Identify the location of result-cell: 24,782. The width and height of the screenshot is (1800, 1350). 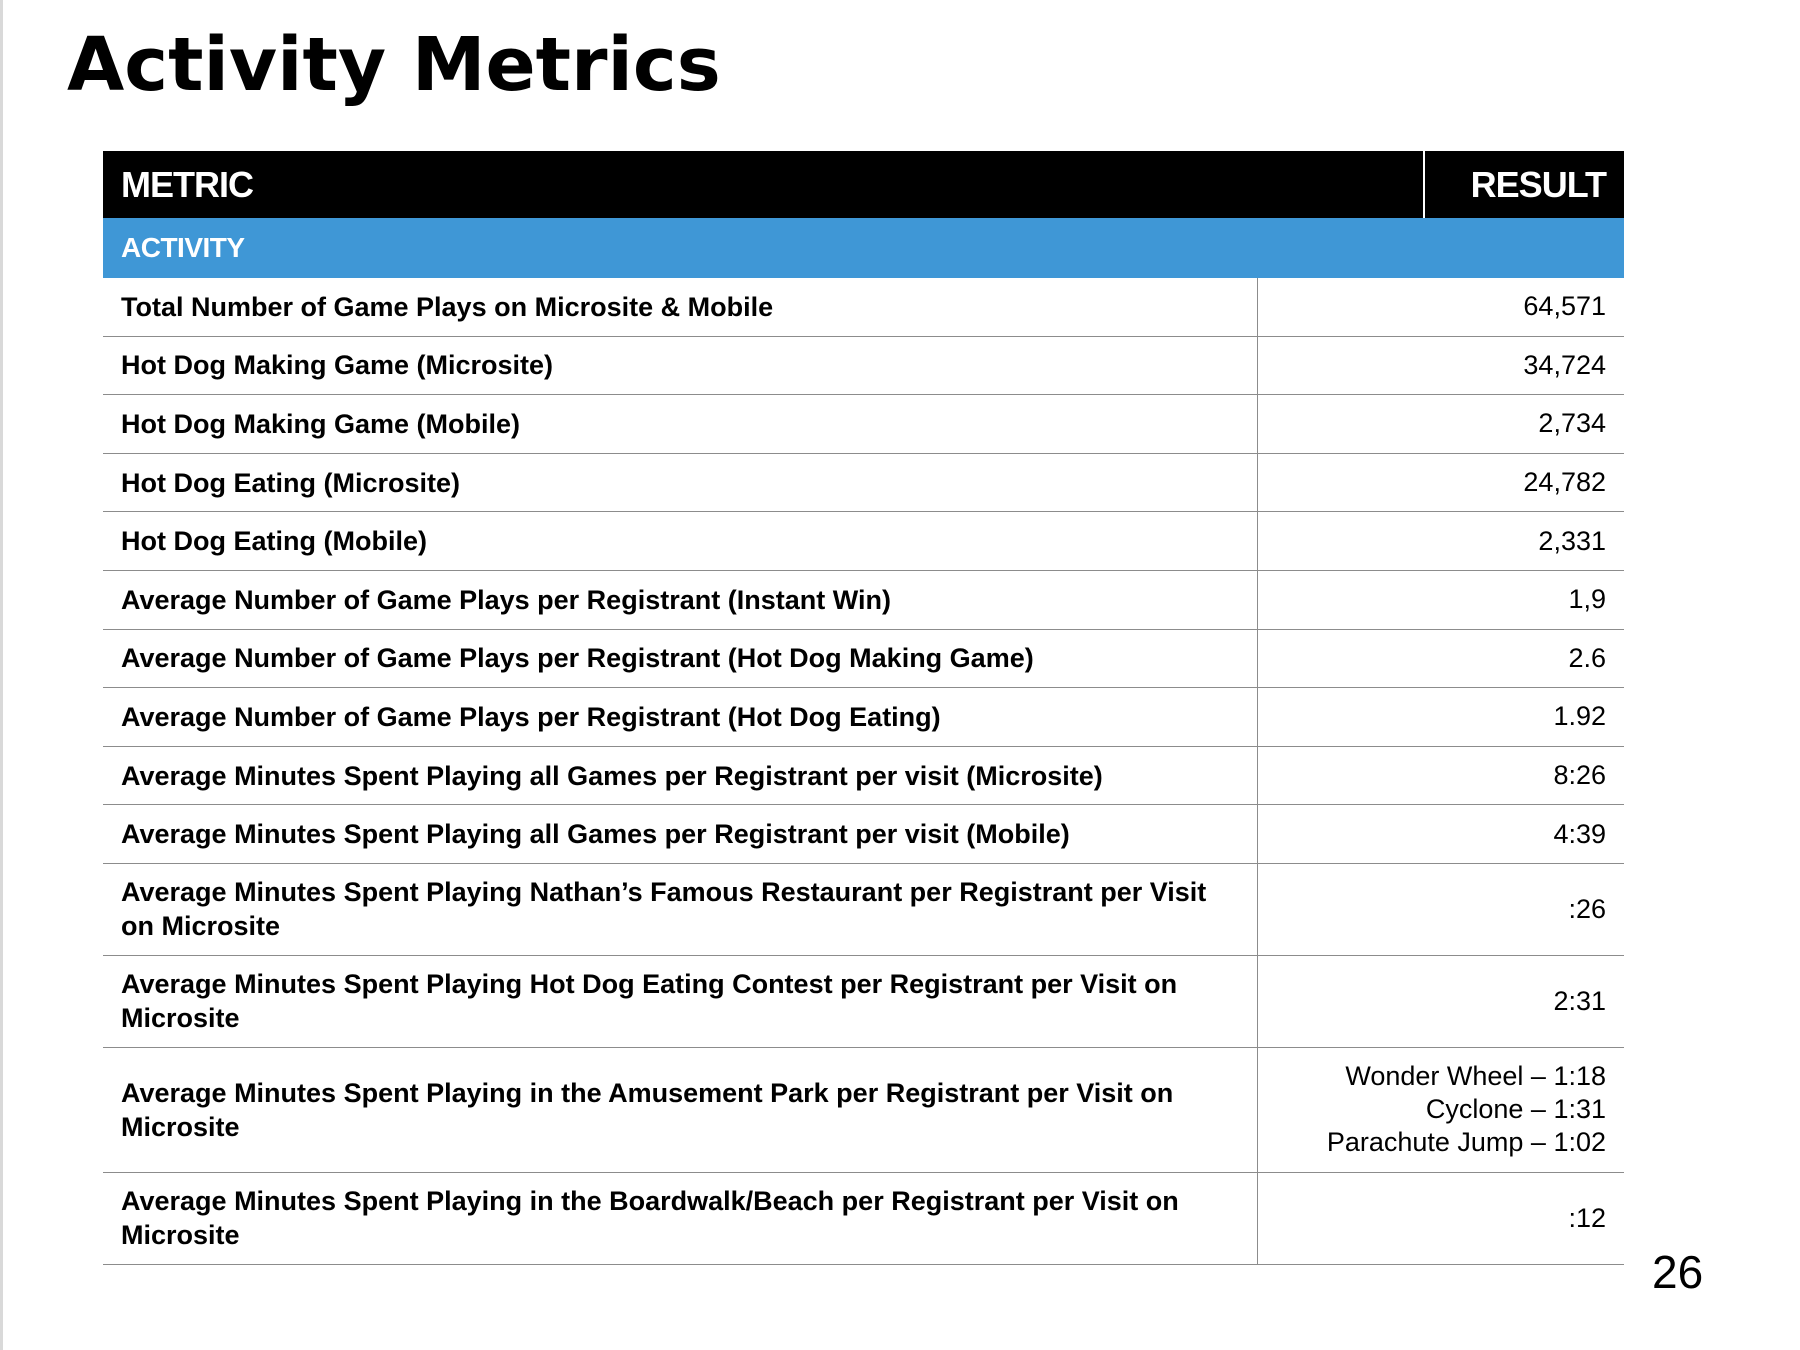
(1564, 482).